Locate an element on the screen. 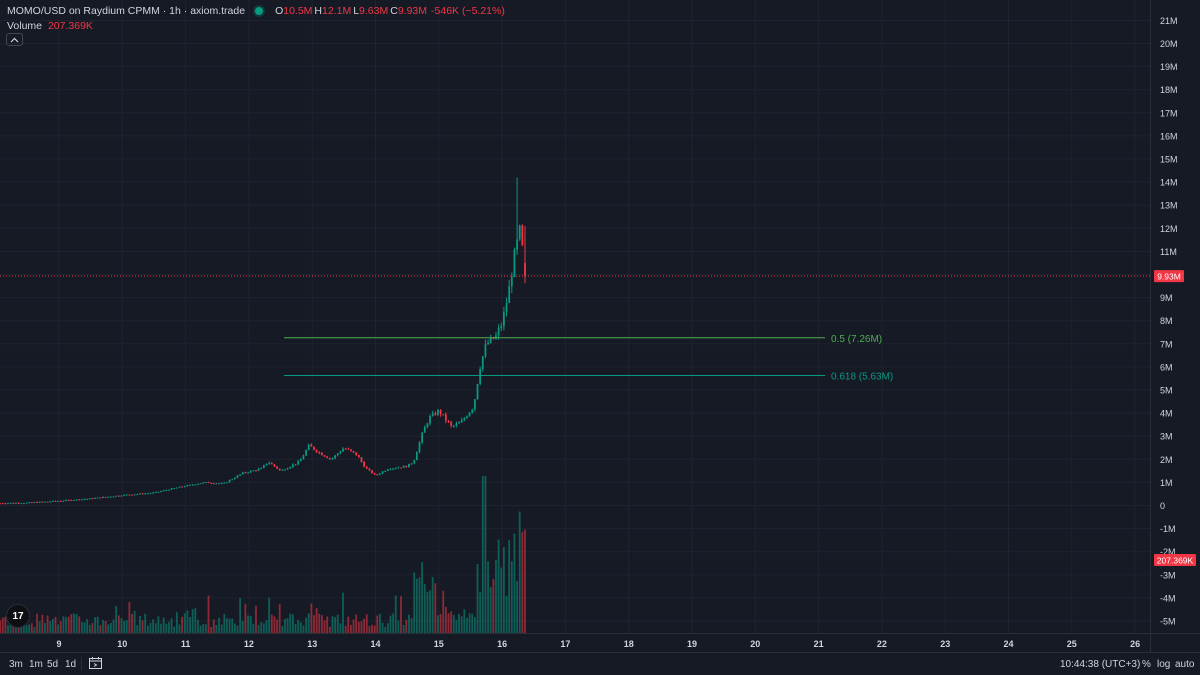 This screenshot has width=1200, height=675. auto-scale-button: auto is located at coordinates (1185, 664).